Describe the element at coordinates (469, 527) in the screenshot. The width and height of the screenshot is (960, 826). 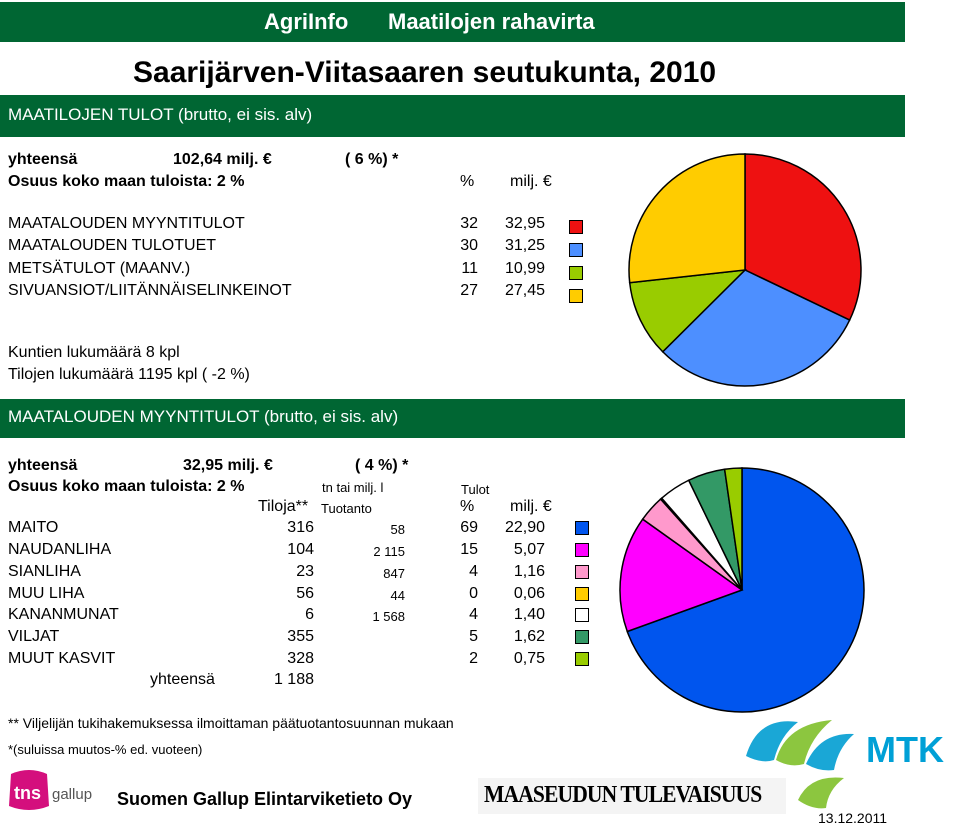
I see `row-pct: 69` at that location.